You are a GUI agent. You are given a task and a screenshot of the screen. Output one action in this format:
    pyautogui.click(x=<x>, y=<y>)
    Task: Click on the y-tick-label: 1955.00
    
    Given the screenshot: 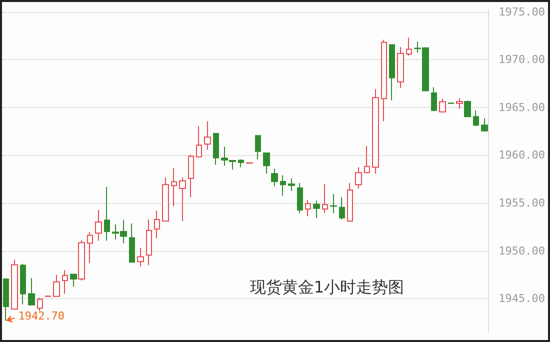 What is the action you would take?
    pyautogui.click(x=521, y=203)
    